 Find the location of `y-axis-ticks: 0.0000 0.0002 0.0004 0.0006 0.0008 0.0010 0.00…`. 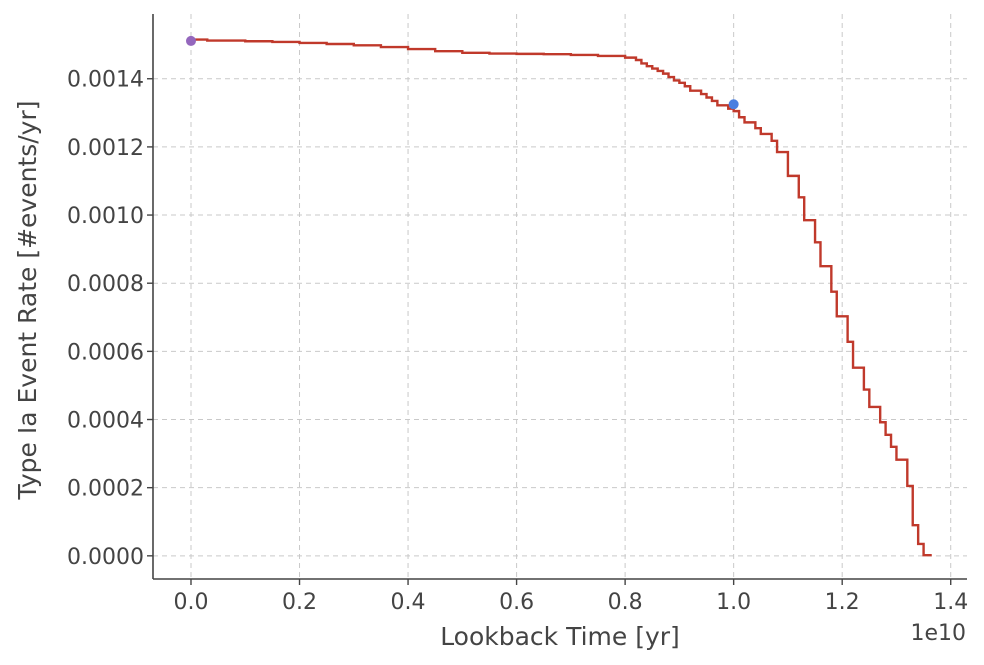

y-axis-ticks: 0.0000 0.0002 0.0004 0.0006 0.0008 0.0010 0.00… is located at coordinates (110, 319).